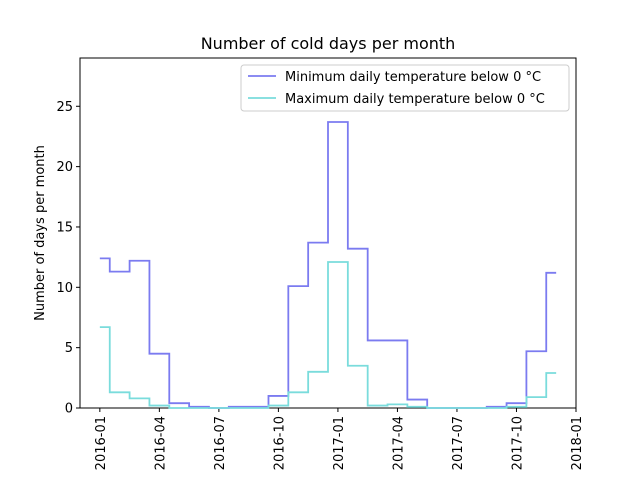 Image resolution: width=640 pixels, height=480 pixels. I want to click on x-tick-label: 2016-04, so click(160, 443).